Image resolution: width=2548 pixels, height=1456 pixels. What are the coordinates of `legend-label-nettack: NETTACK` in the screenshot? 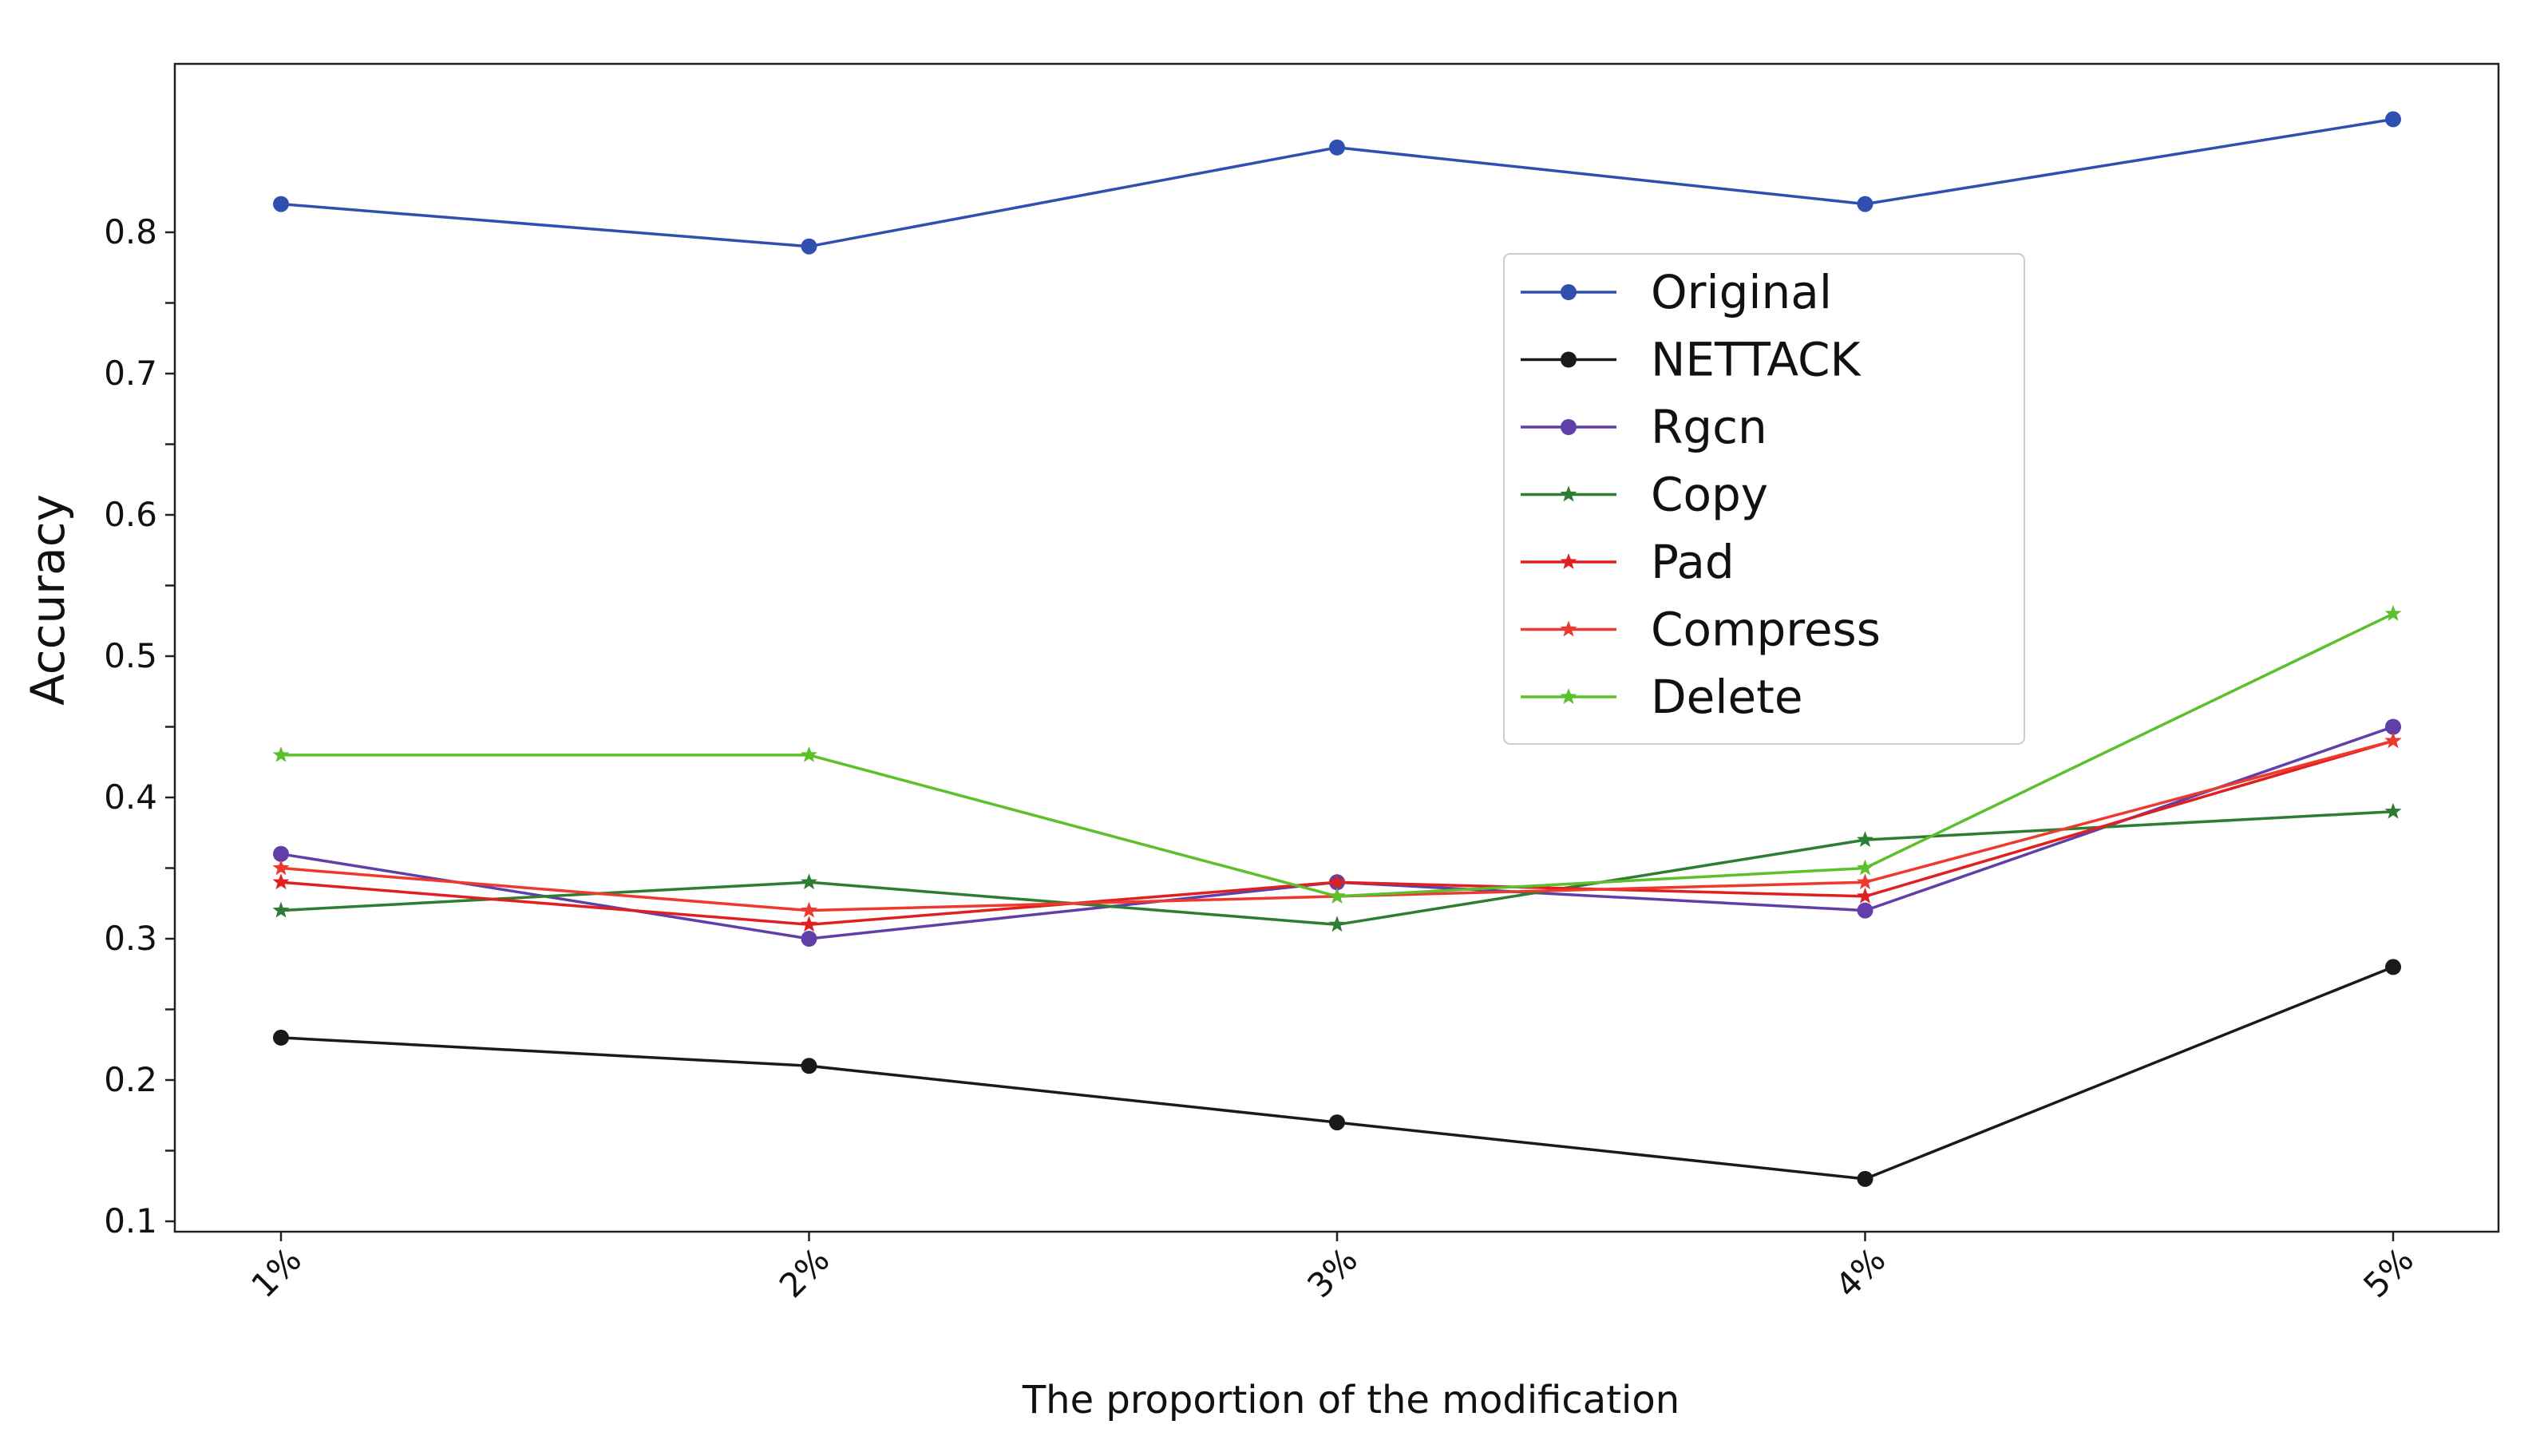 It's located at (1756, 360).